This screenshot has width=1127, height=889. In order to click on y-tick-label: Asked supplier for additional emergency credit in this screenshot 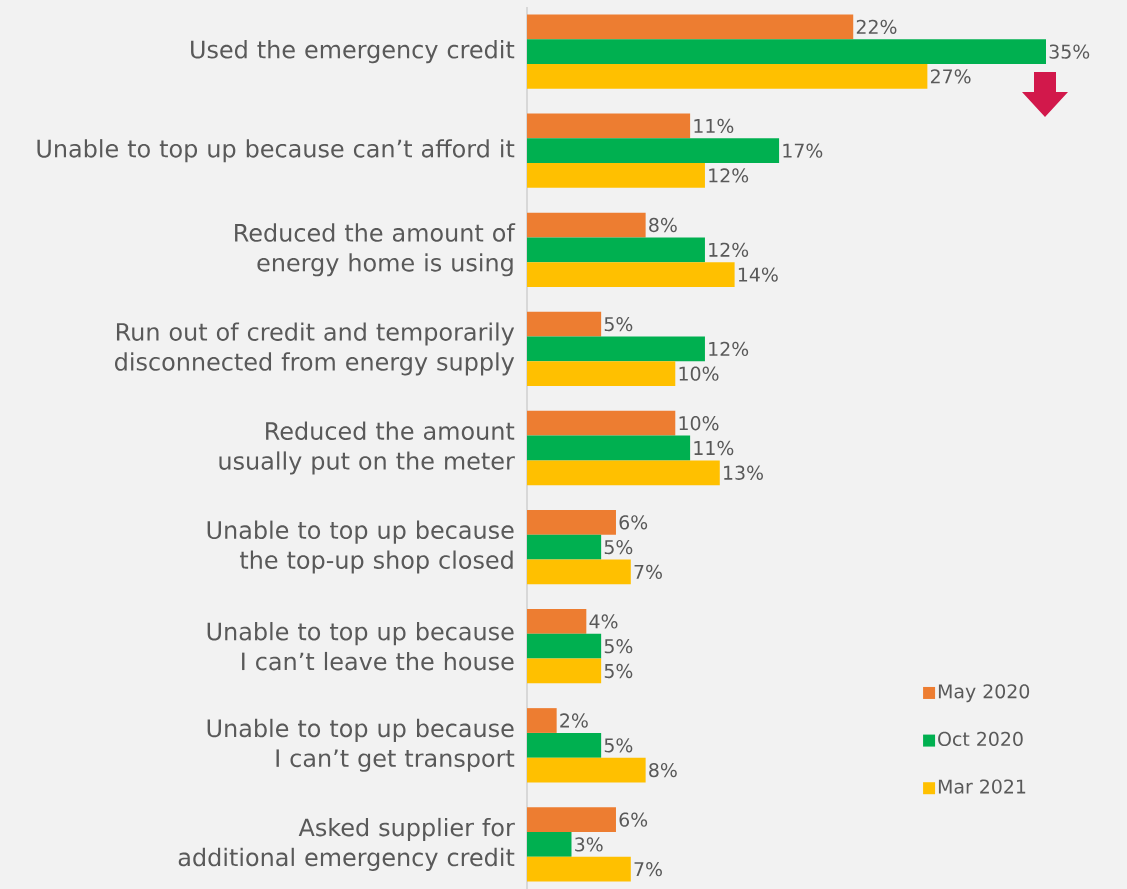, I will do `click(346, 844)`.